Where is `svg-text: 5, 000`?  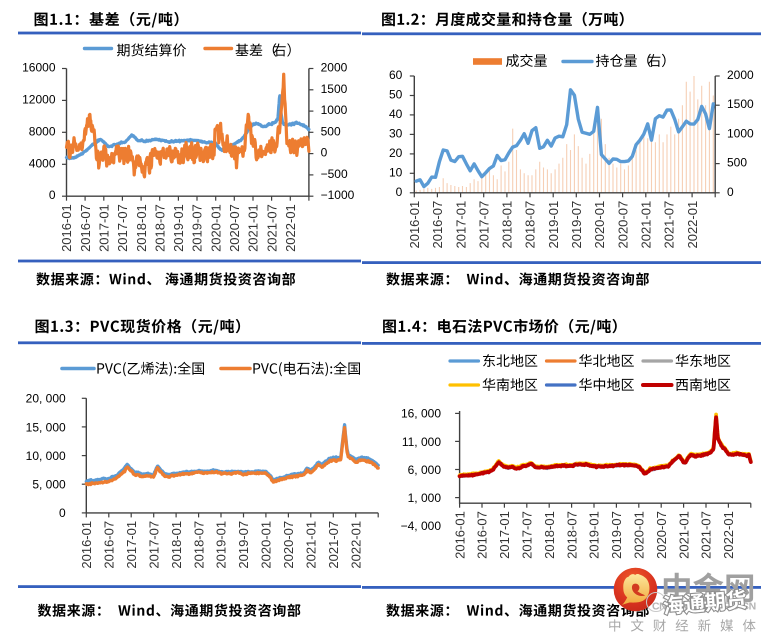 svg-text: 5, 000 is located at coordinates (49, 485).